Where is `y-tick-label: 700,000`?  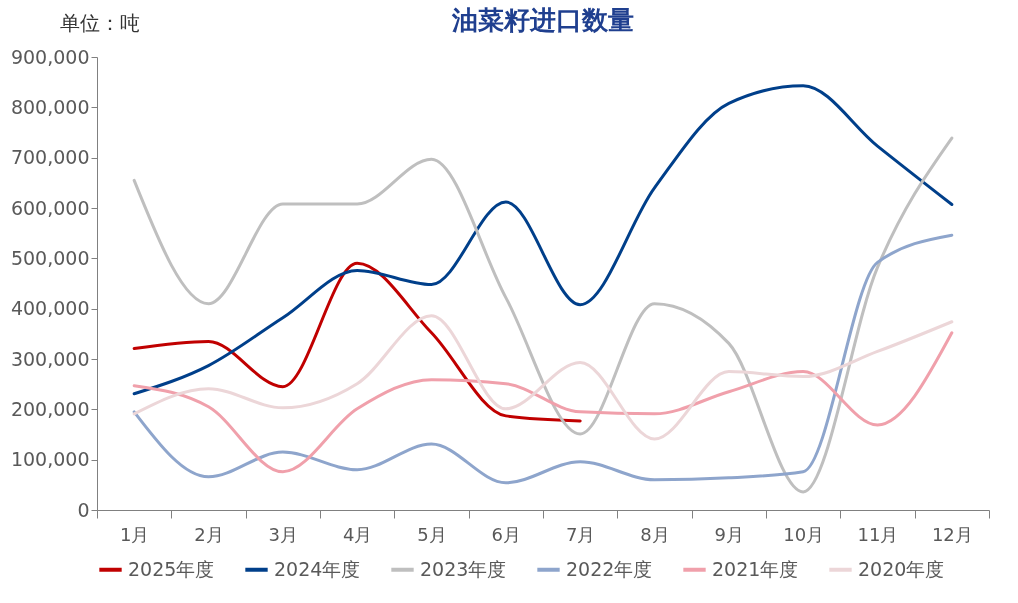 y-tick-label: 700,000 is located at coordinates (50, 157).